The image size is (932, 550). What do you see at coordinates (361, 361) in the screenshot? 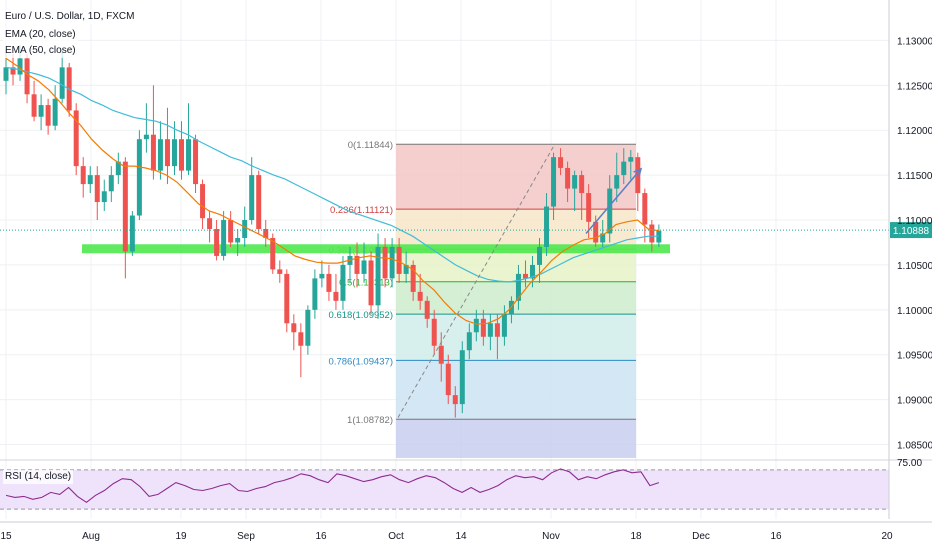
I see `fib-level-label: 0.786(1.09437)` at bounding box center [361, 361].